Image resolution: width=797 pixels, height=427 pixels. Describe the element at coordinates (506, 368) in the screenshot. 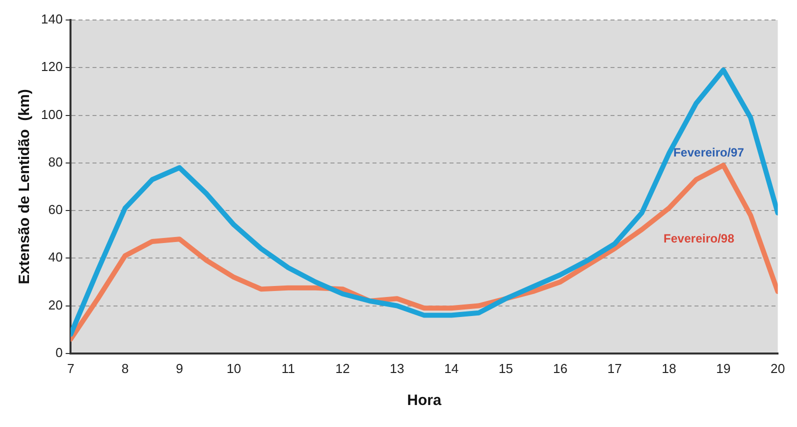

I see `x-tick-label: 15` at that location.